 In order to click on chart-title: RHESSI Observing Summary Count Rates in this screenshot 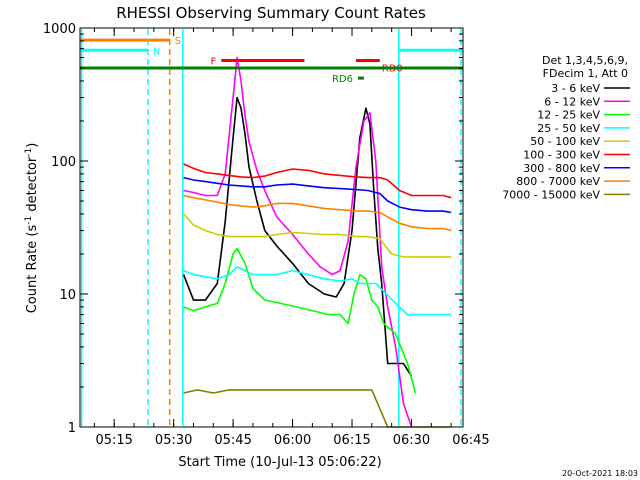, I will do `click(271, 13)`.